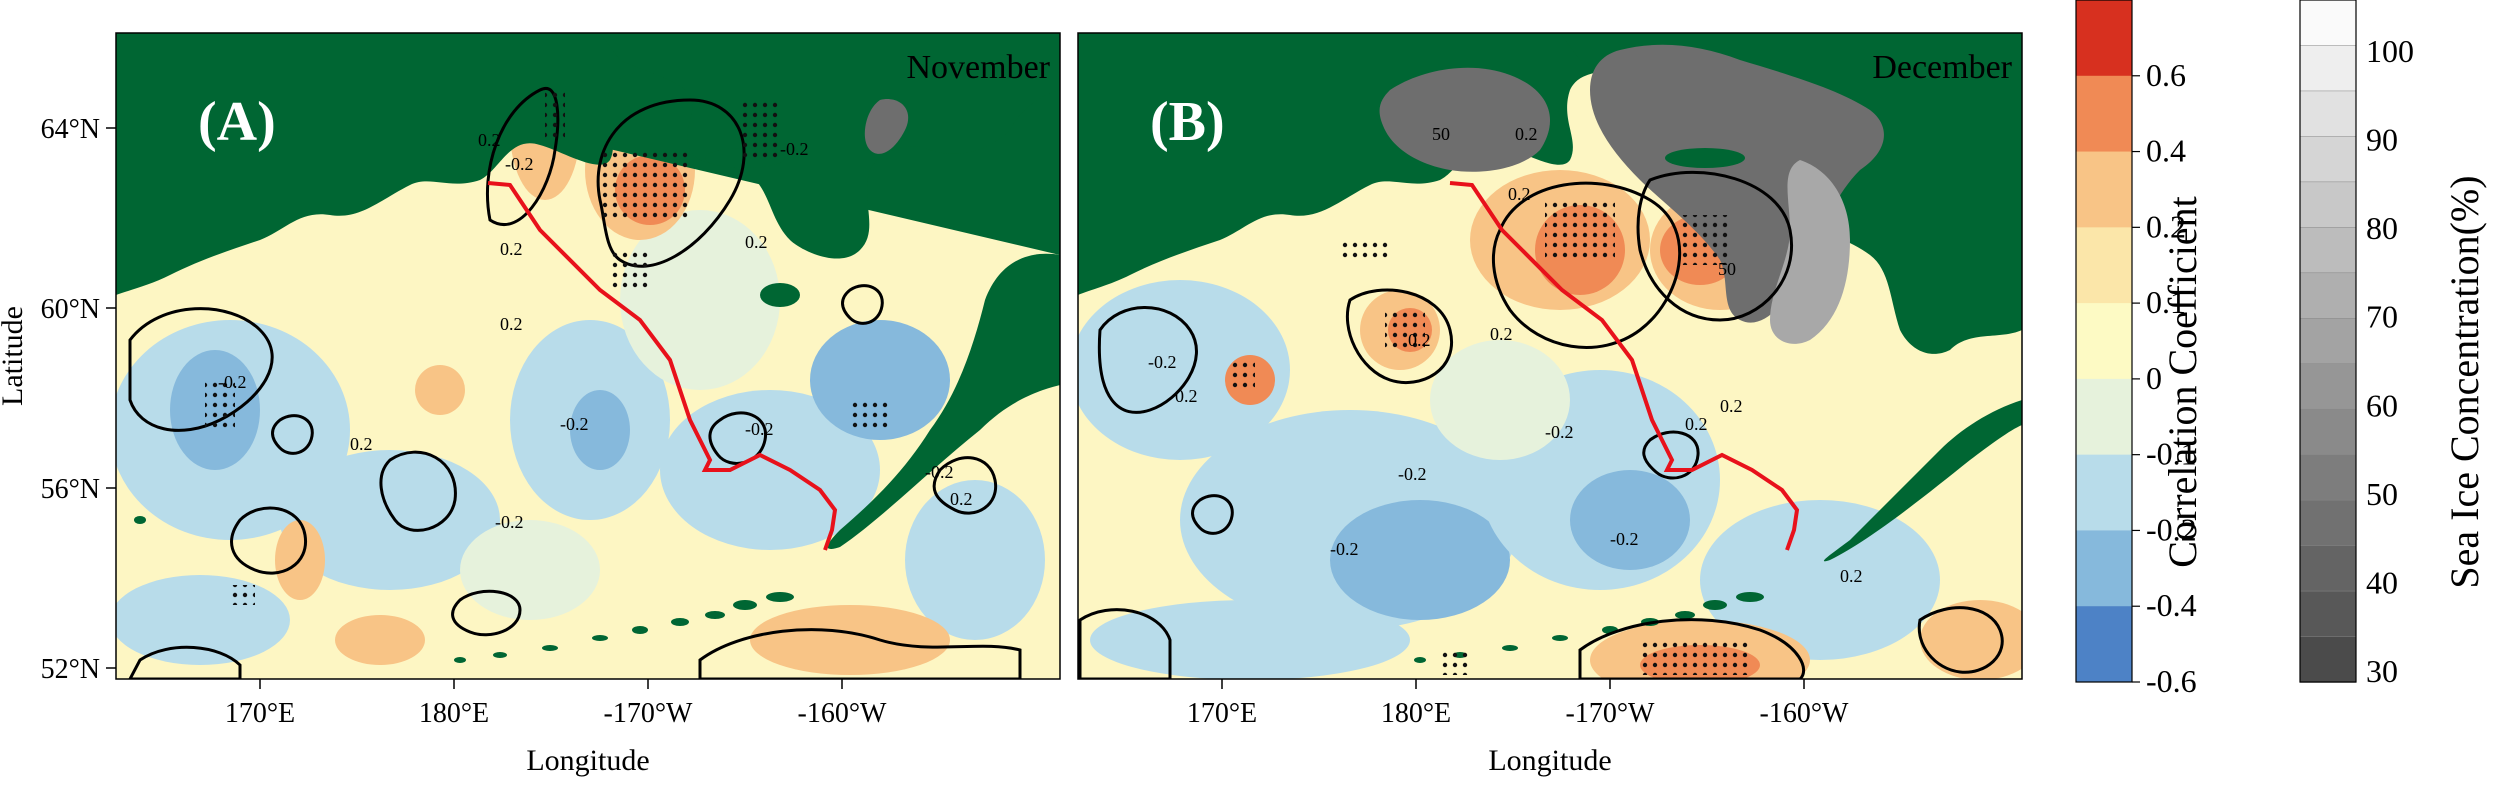 This screenshot has width=2500, height=802. What do you see at coordinates (2382, 228) in the screenshot?
I see `colorbar-tick-label: 80` at bounding box center [2382, 228].